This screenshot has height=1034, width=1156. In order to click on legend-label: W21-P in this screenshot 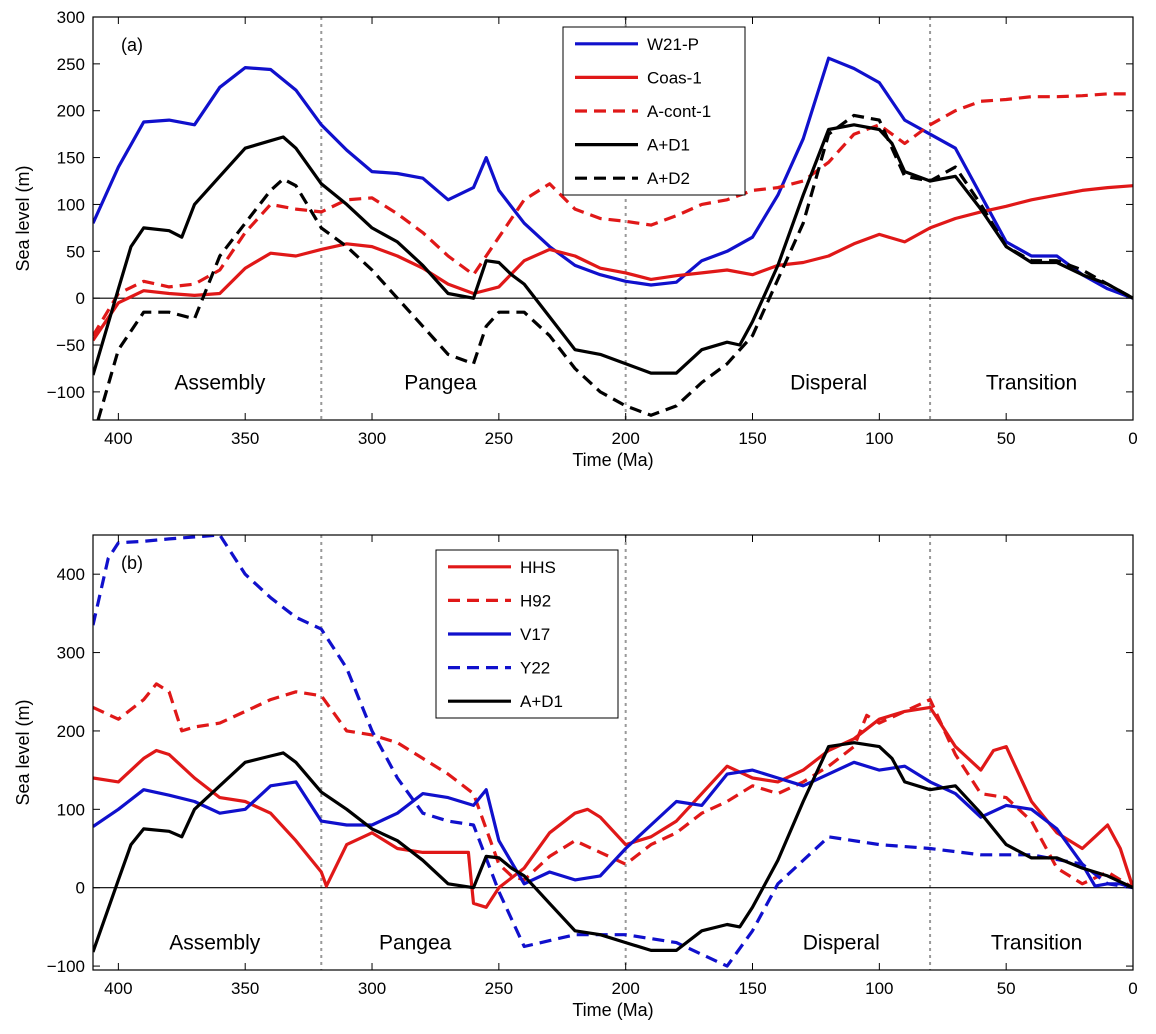, I will do `click(673, 44)`.